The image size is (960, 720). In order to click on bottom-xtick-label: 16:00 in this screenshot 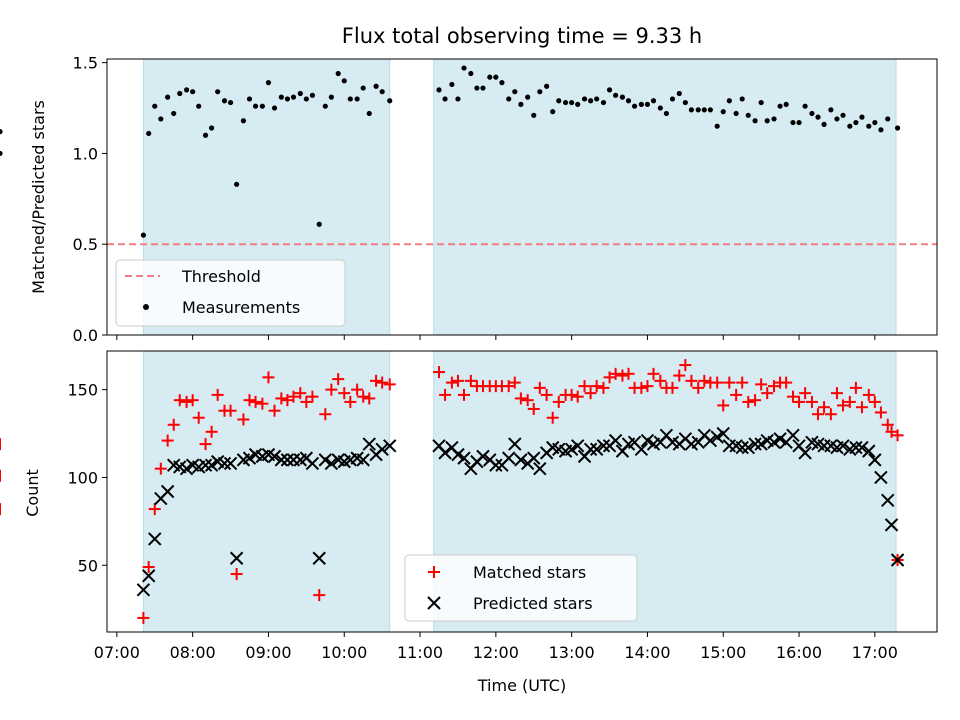, I will do `click(799, 652)`.